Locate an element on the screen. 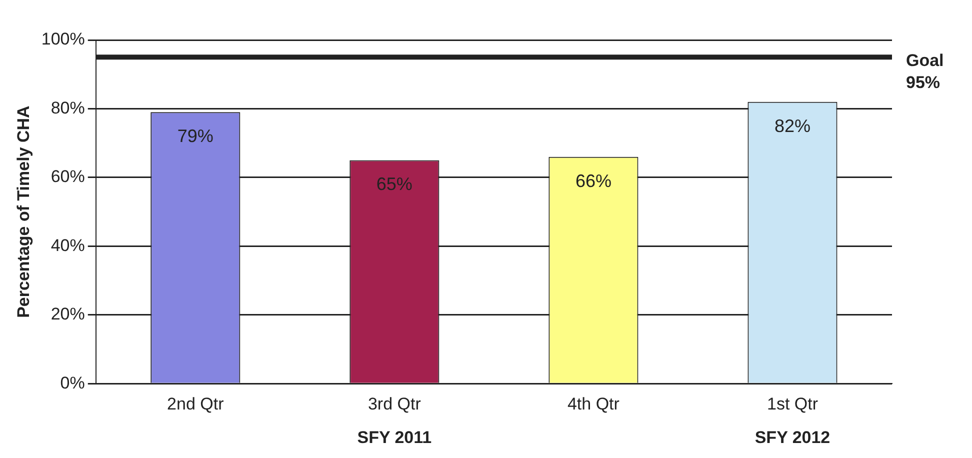  x-tick-label: 2nd Qtr is located at coordinates (195, 404).